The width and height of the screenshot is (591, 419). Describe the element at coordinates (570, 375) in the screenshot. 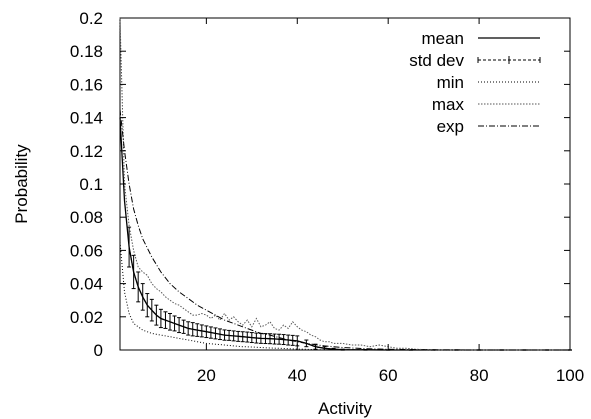

I see `x-tick-label: 100` at that location.